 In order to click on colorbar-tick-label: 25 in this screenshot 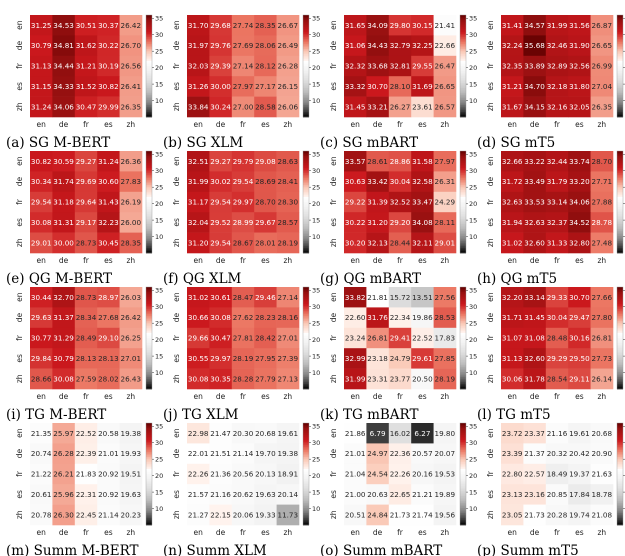, I will do `click(316, 459)`.